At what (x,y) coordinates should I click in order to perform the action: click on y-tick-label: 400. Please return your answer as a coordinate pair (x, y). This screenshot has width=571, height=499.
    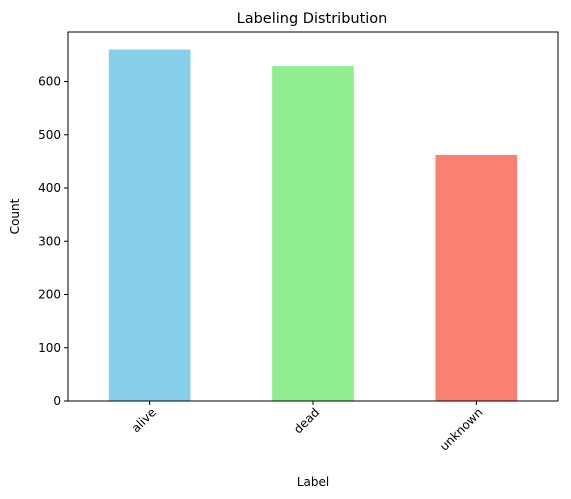
    Looking at the image, I should click on (49, 188).